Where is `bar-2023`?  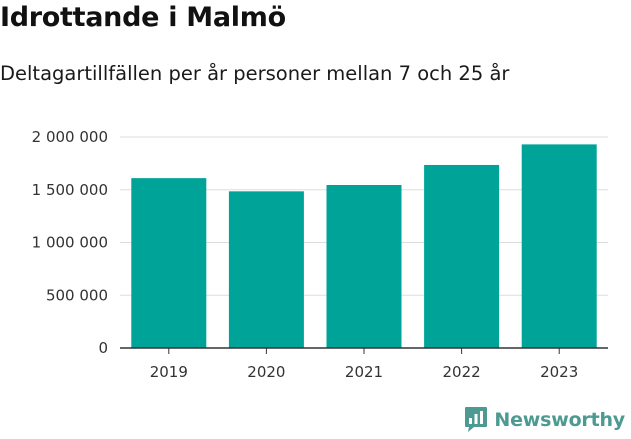 bar-2023 is located at coordinates (559, 246).